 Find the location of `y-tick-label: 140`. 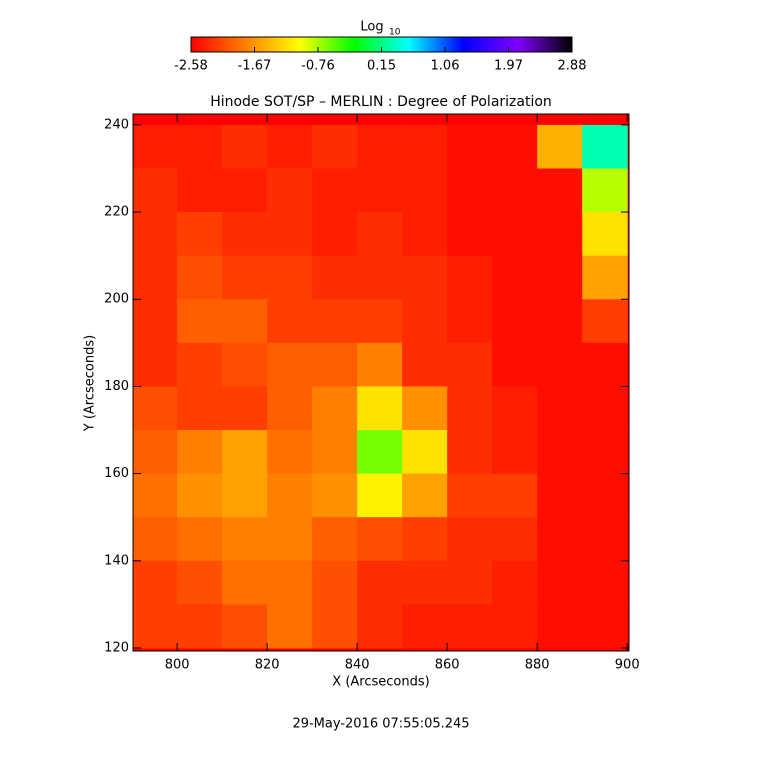

y-tick-label: 140 is located at coordinates (116, 560).